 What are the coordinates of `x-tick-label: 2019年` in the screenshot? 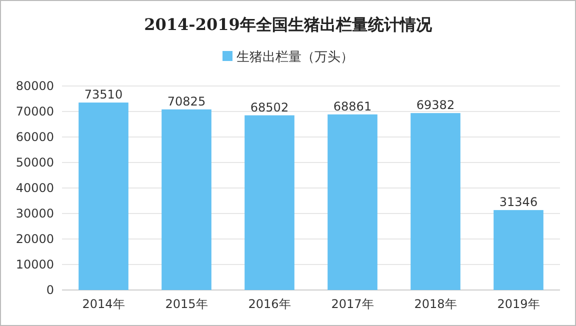 It's located at (518, 304).